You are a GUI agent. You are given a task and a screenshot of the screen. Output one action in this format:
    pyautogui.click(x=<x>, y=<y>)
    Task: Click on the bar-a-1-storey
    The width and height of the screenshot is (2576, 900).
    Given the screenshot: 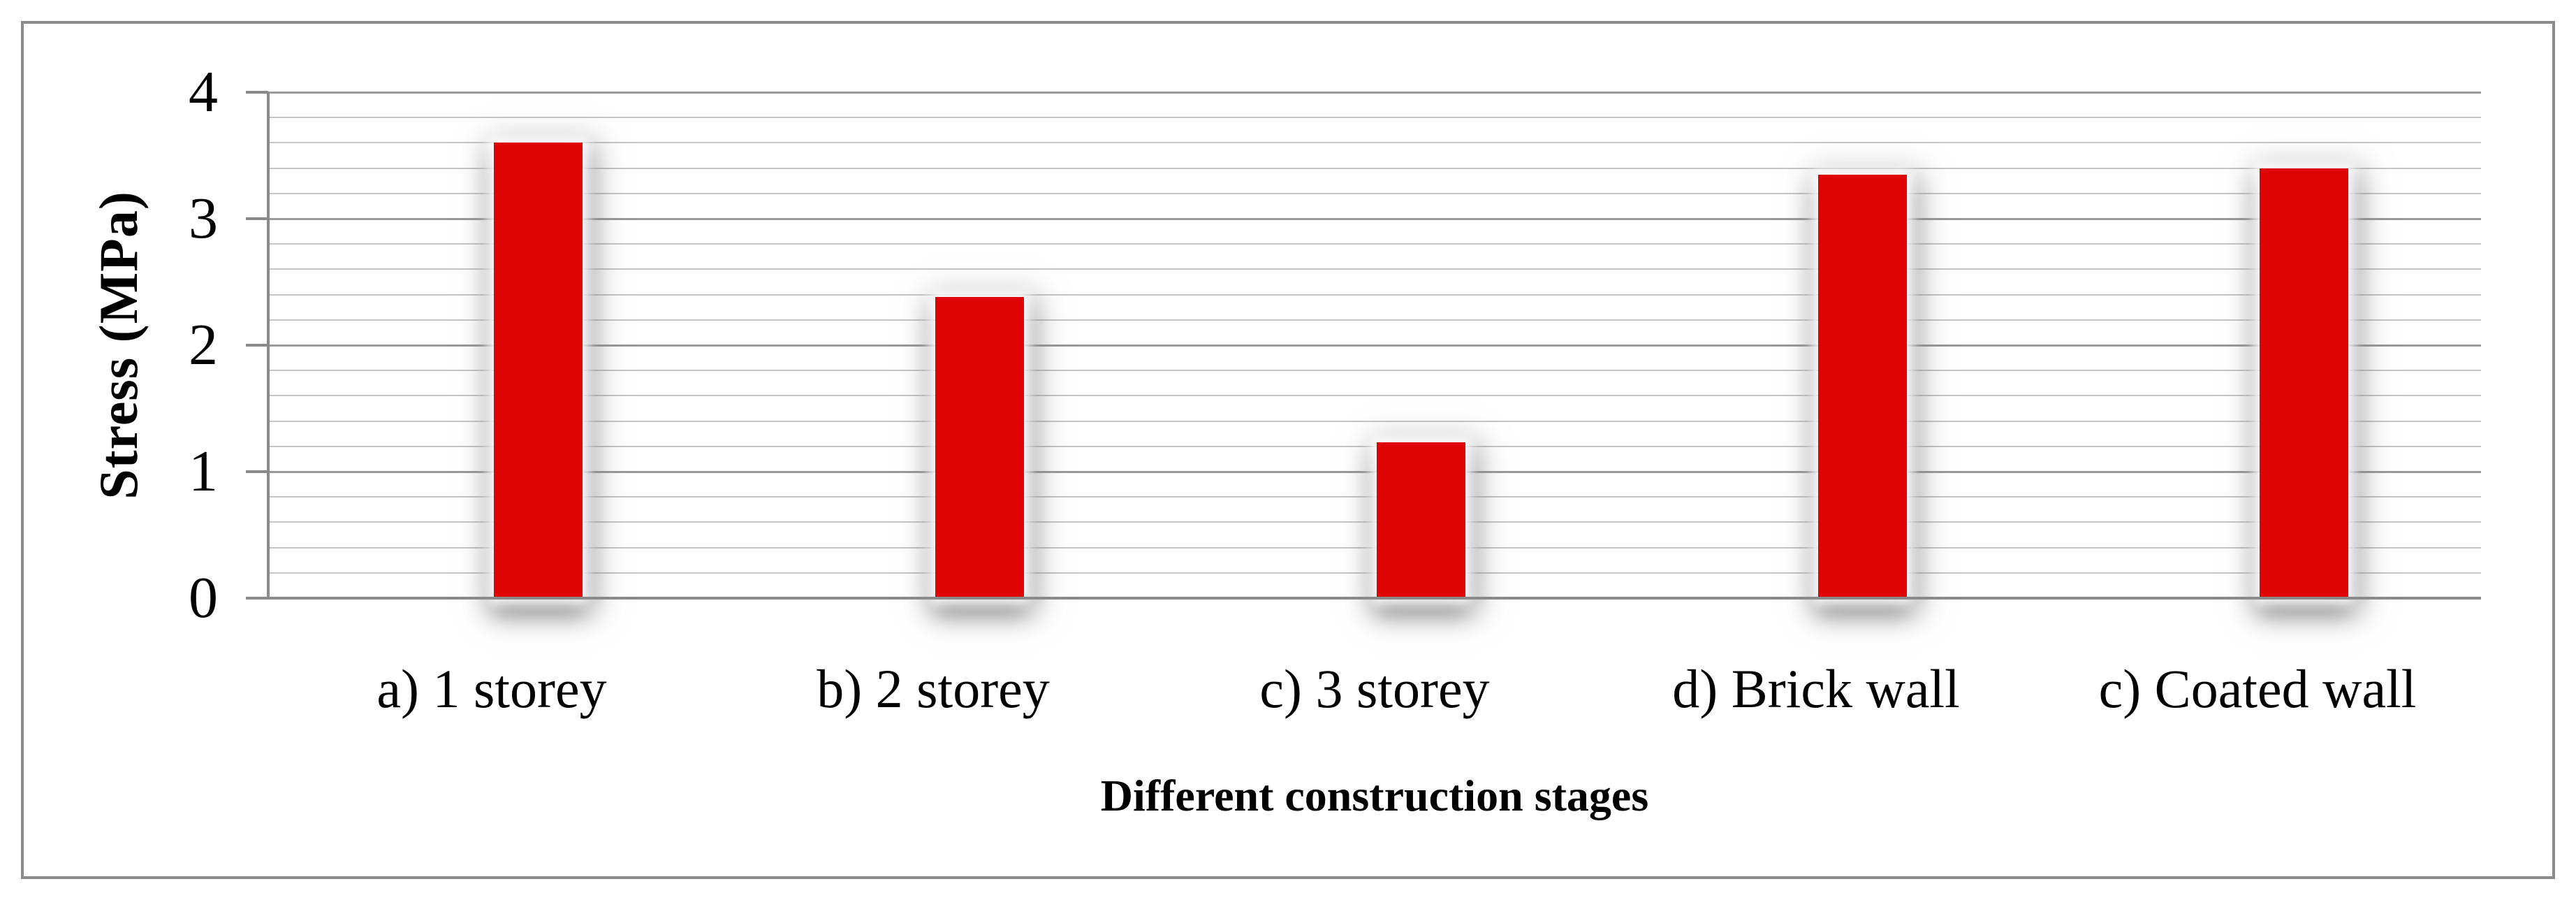 What is the action you would take?
    pyautogui.click(x=538, y=370)
    